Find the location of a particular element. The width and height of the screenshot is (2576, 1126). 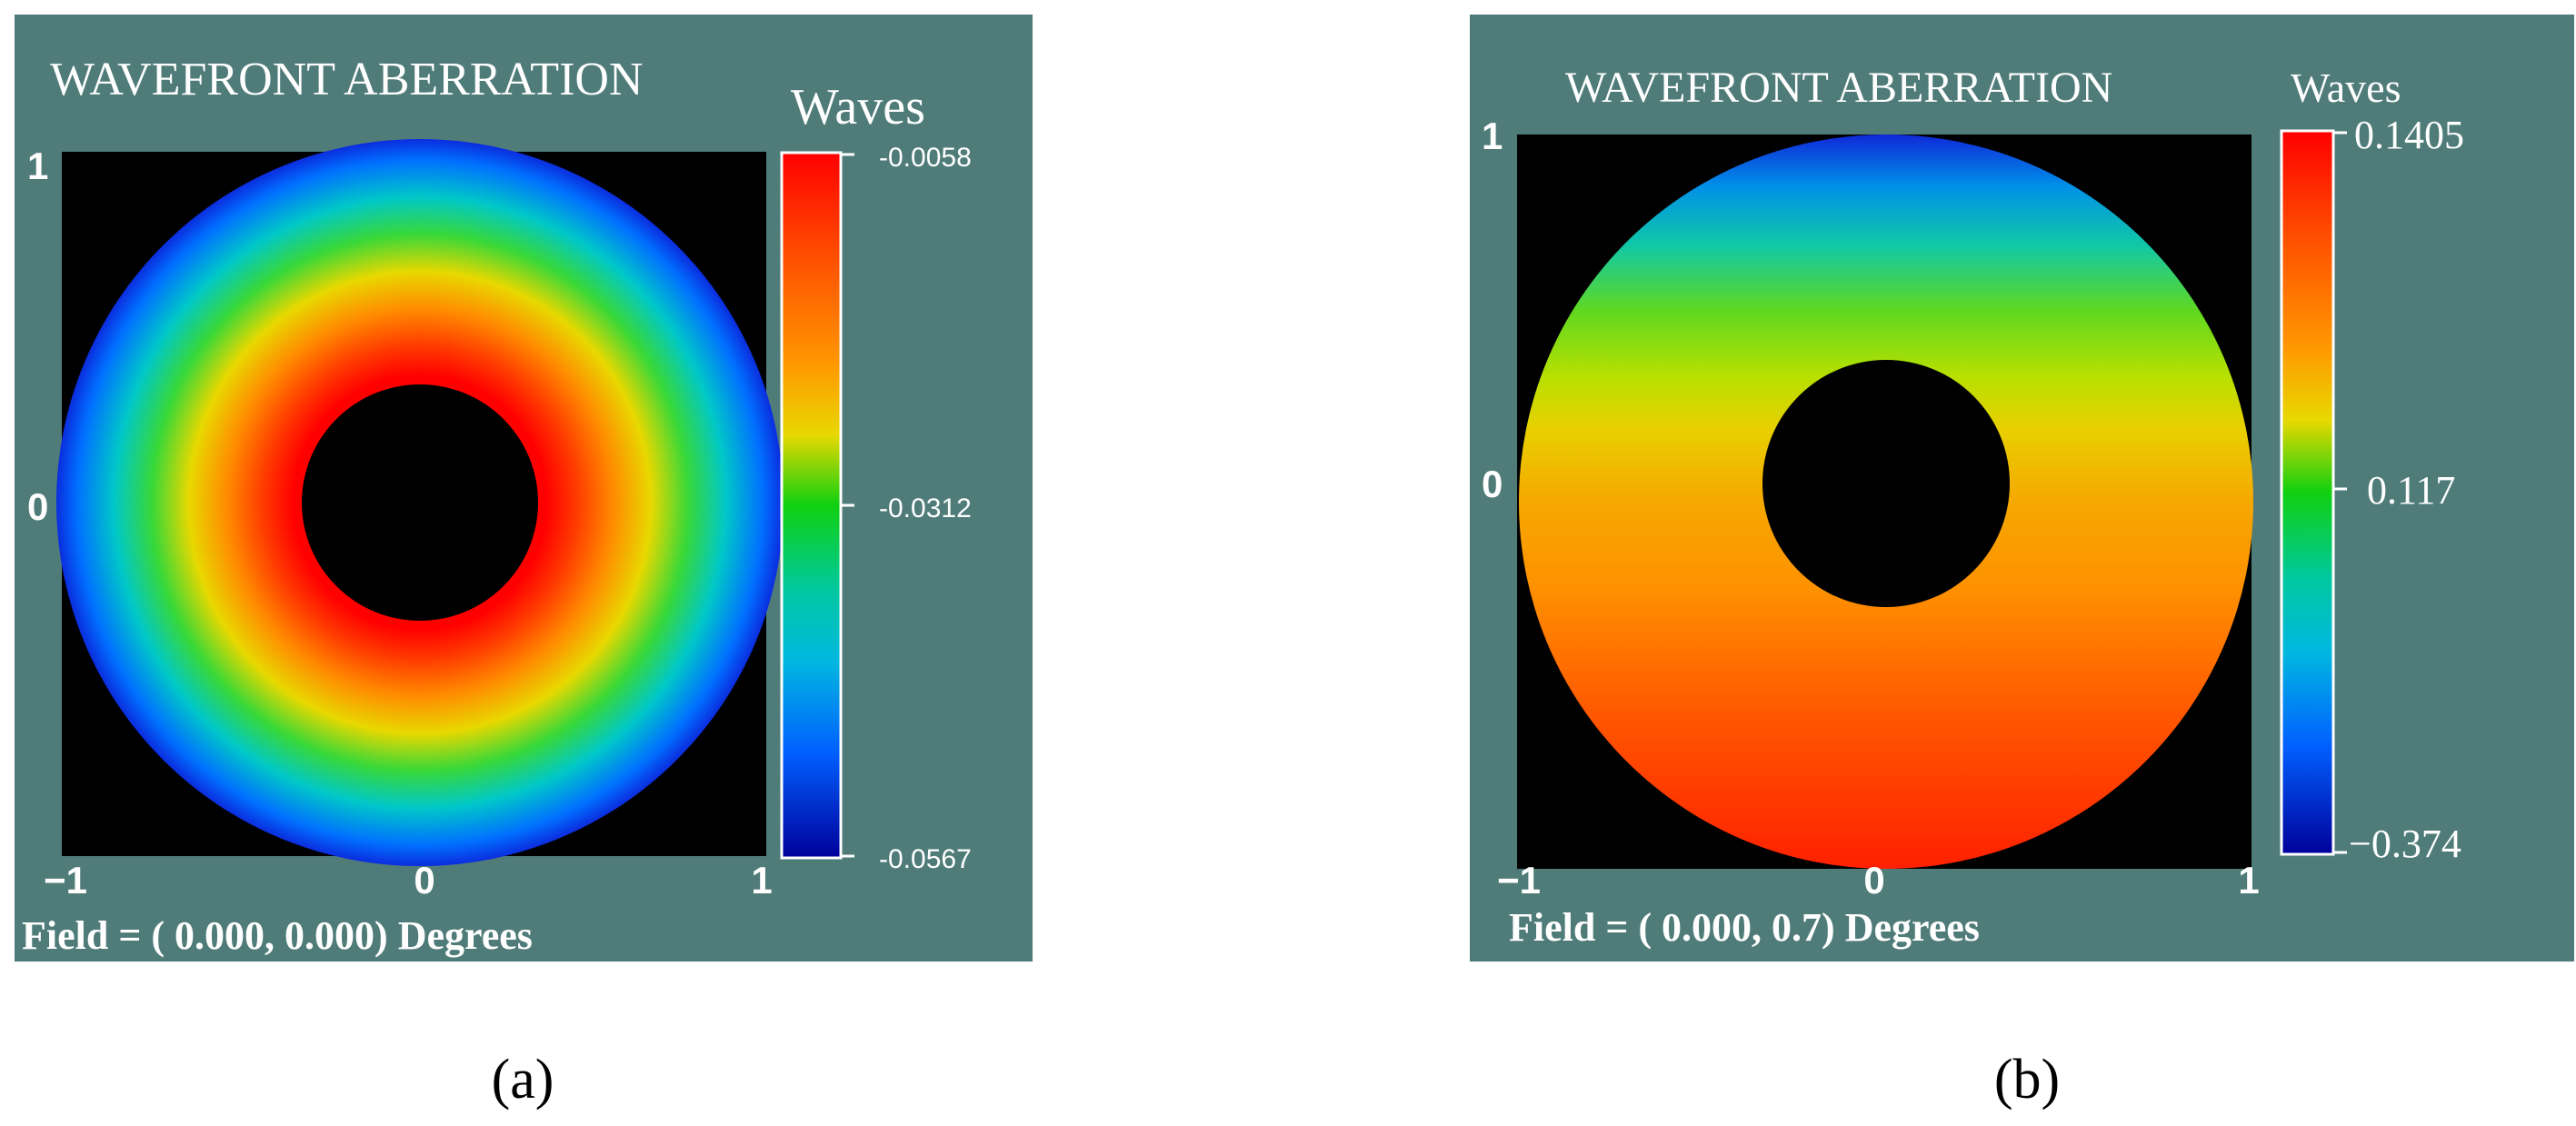

panel-b-obscuration is located at coordinates (1886, 483).